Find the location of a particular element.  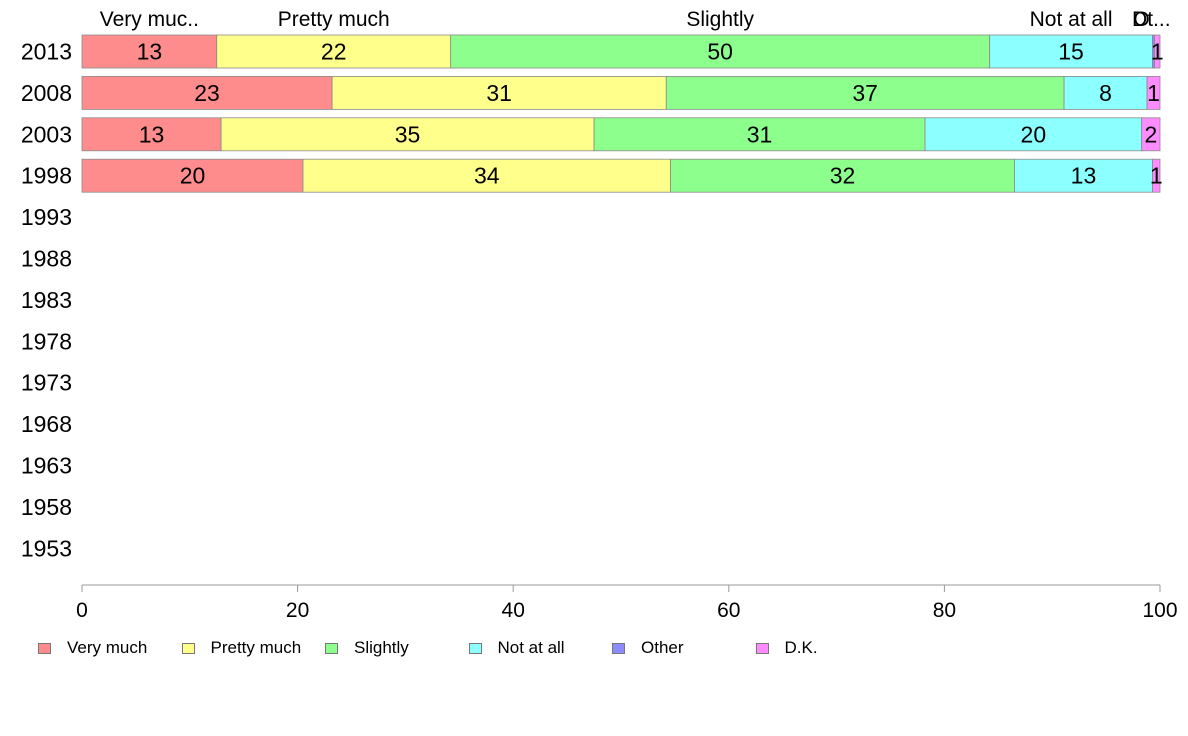

legend-label: Slightly is located at coordinates (381, 647).